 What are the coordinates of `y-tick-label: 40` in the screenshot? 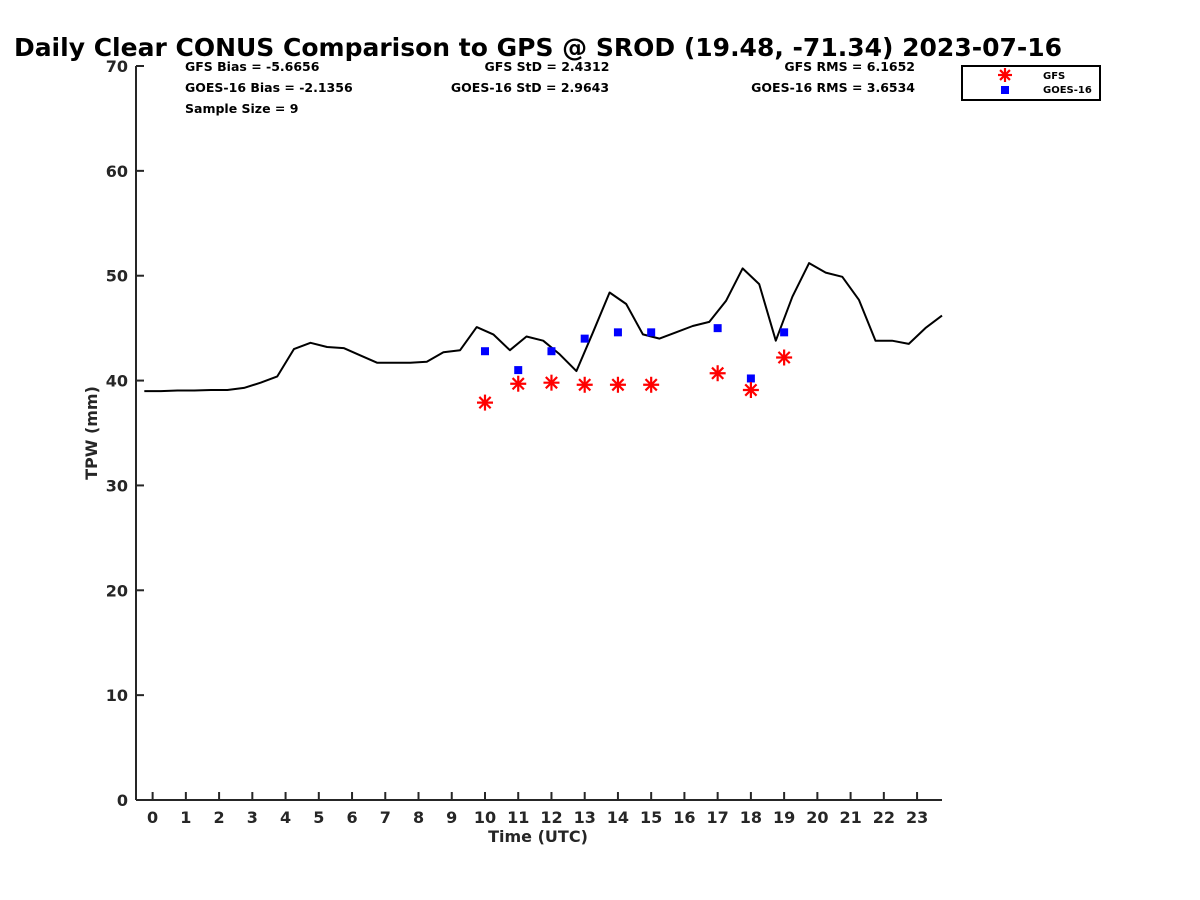 It's located at (117, 381).